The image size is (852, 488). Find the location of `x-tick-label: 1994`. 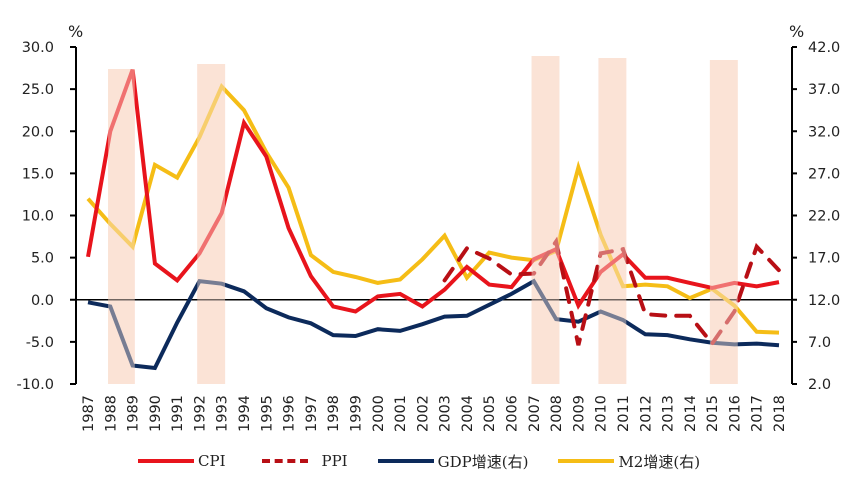

x-tick-label: 1994 is located at coordinates (245, 413).